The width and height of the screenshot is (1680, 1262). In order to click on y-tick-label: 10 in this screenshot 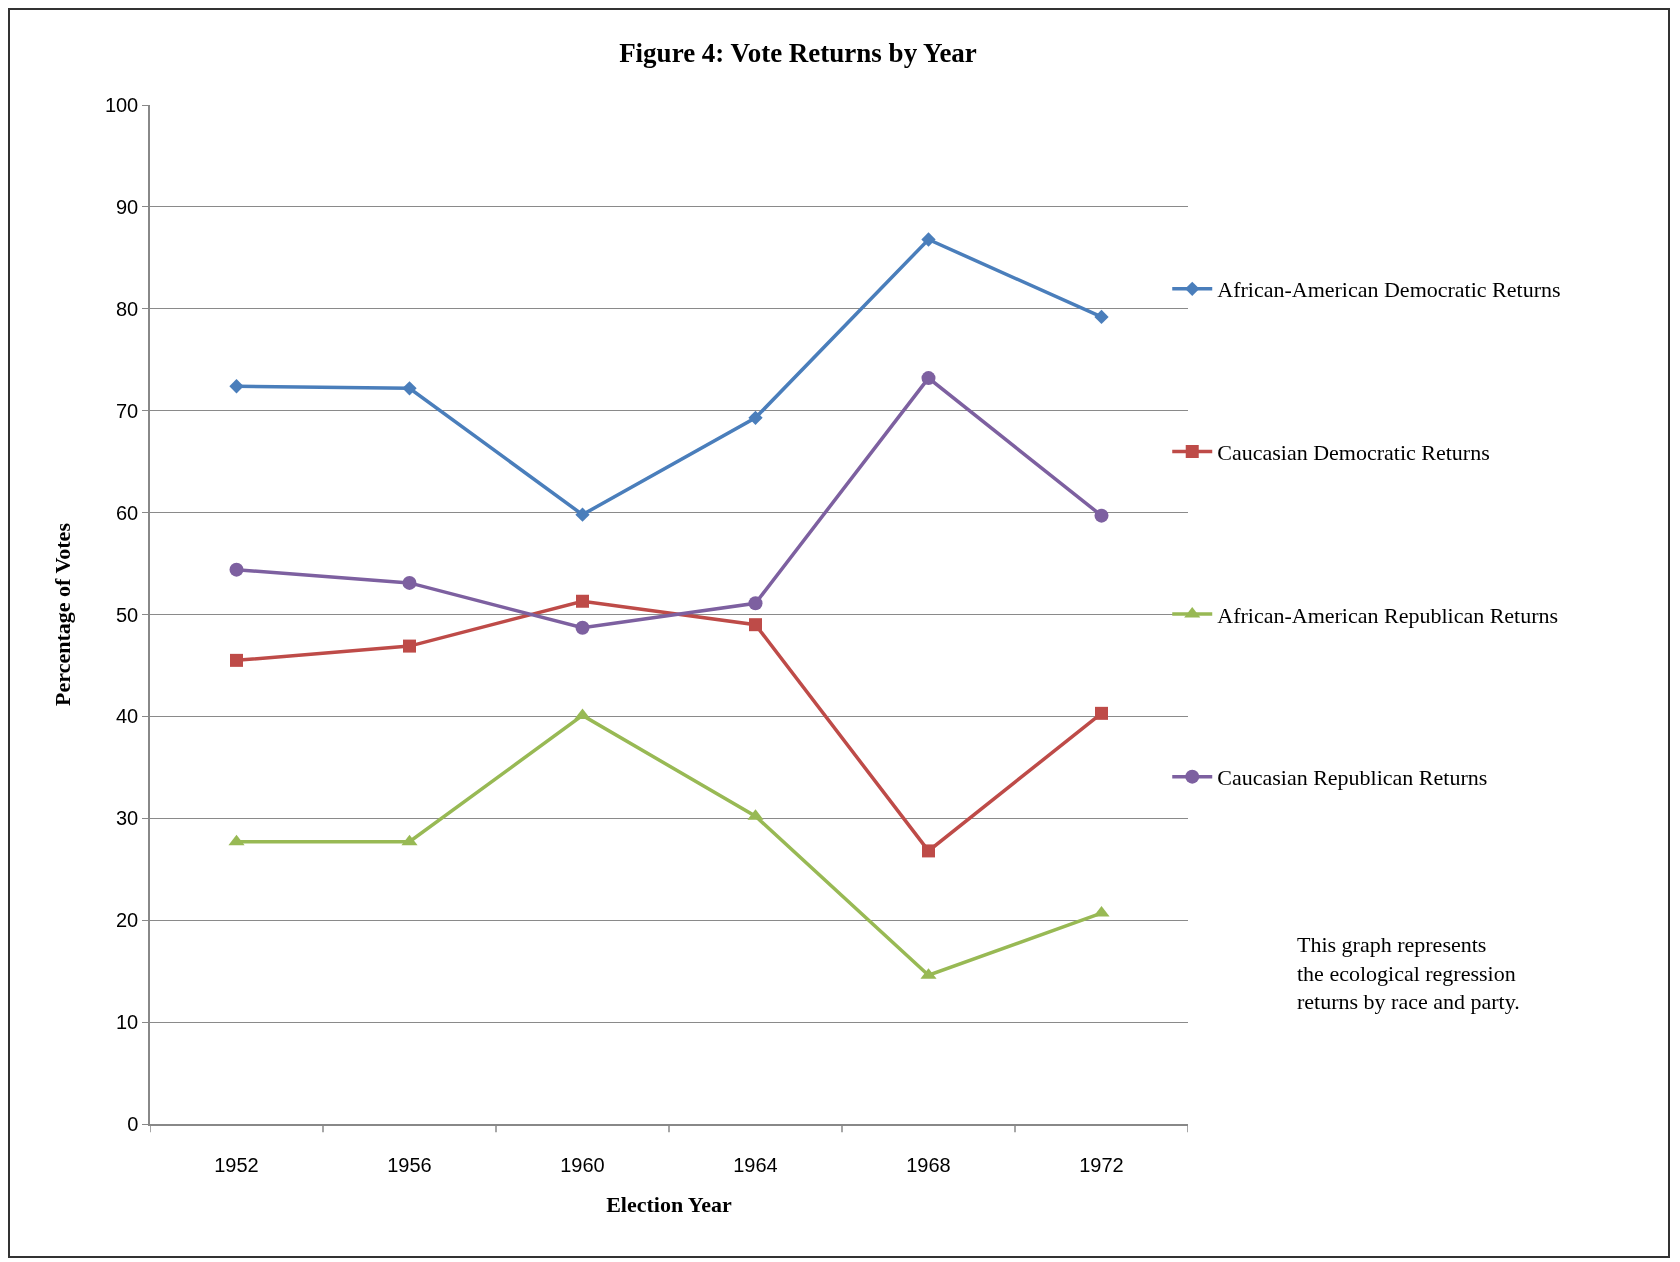, I will do `click(127, 1022)`.